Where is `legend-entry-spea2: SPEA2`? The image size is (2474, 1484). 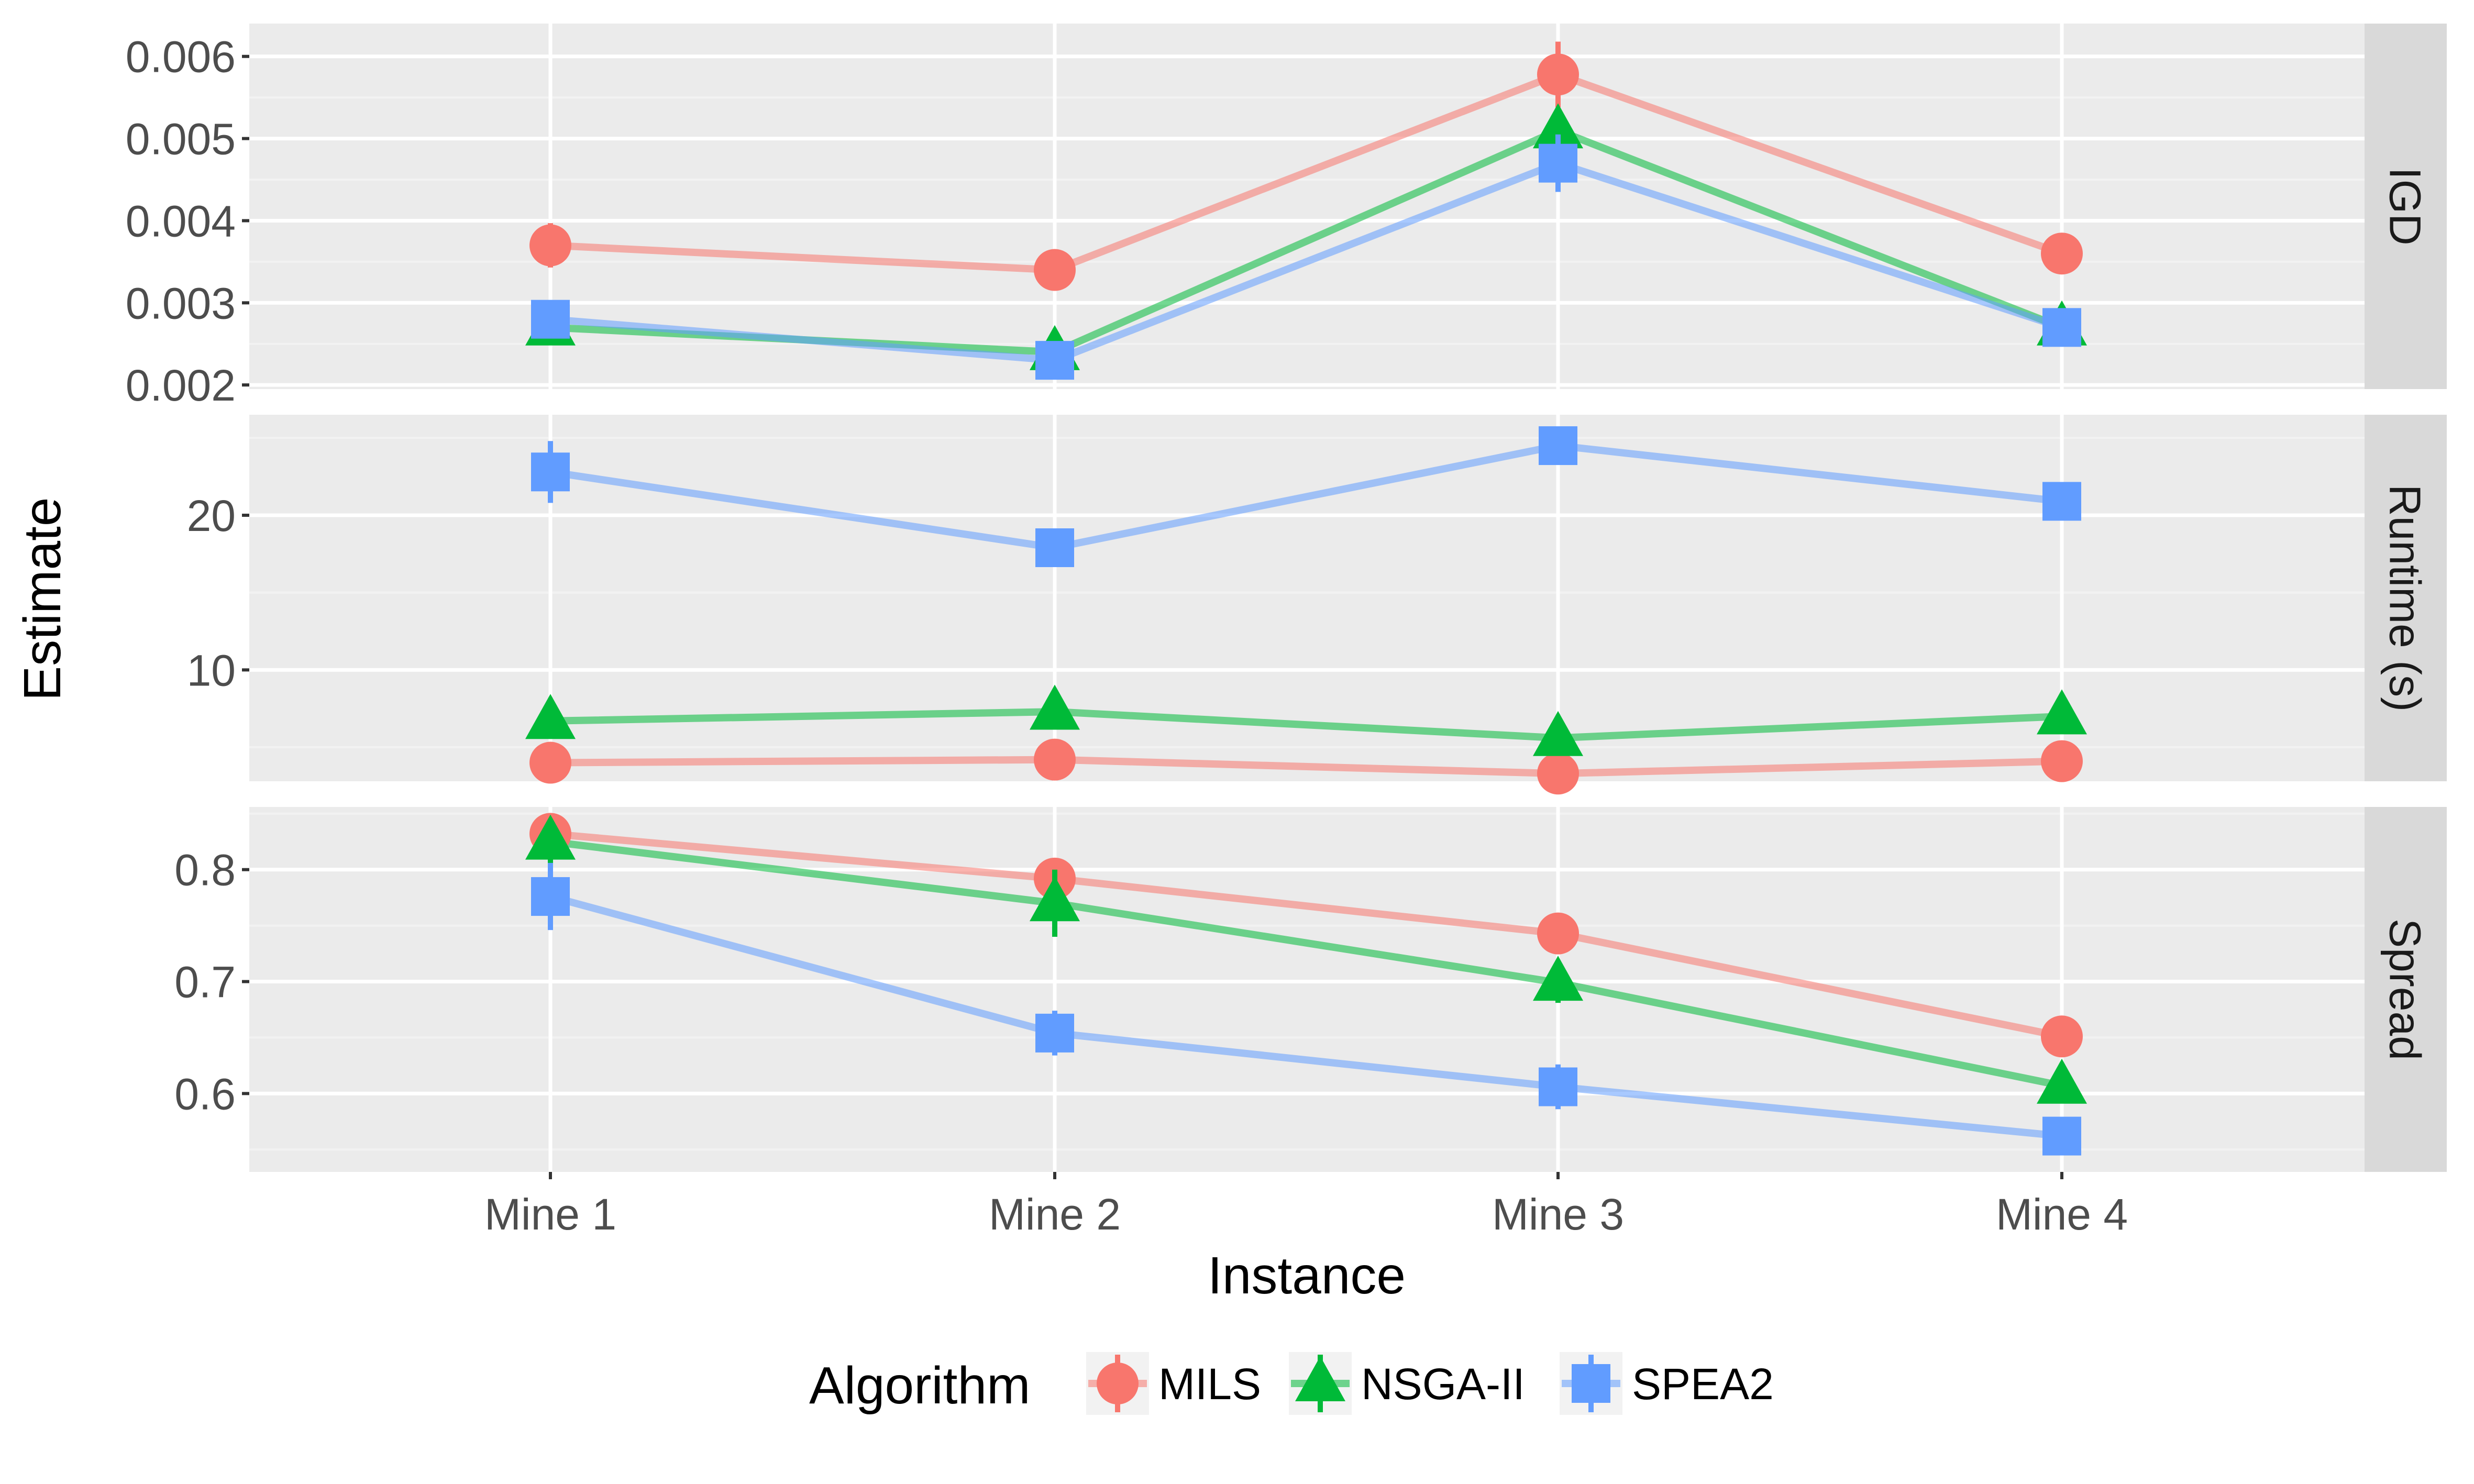 legend-entry-spea2: SPEA2 is located at coordinates (1667, 1383).